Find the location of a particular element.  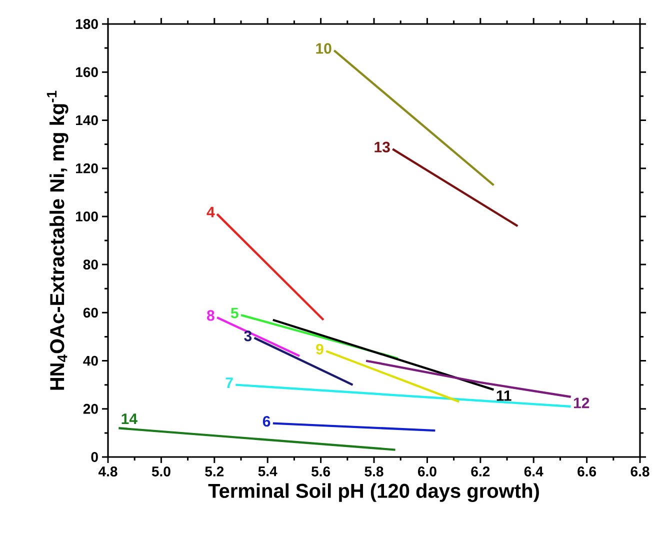

x-tick-label: 5.0 is located at coordinates (161, 471).